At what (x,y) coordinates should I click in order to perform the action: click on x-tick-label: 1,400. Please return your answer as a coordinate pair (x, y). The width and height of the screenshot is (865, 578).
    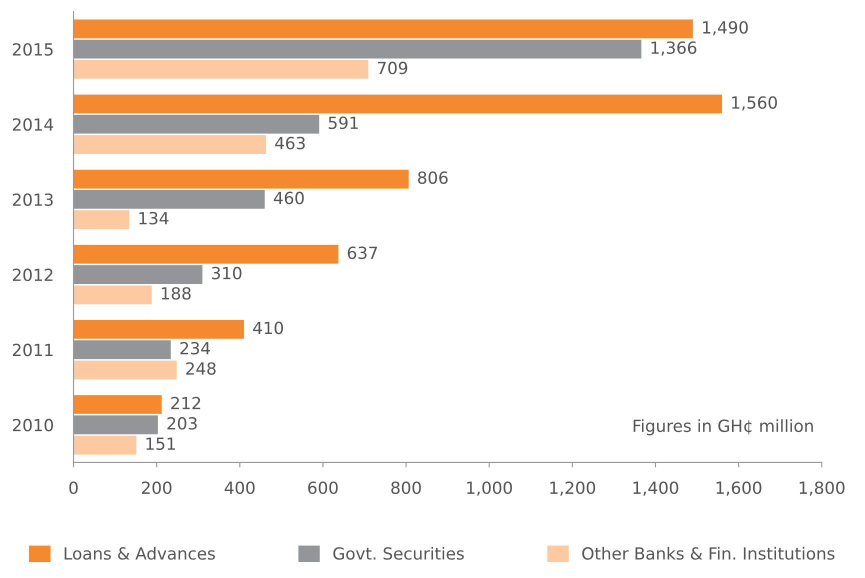
    Looking at the image, I should click on (655, 488).